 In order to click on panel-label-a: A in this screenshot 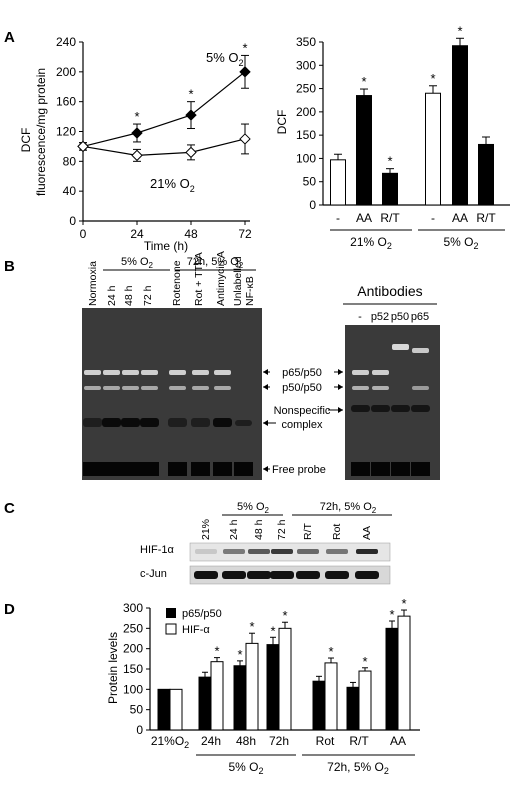, I will do `click(9, 37)`.